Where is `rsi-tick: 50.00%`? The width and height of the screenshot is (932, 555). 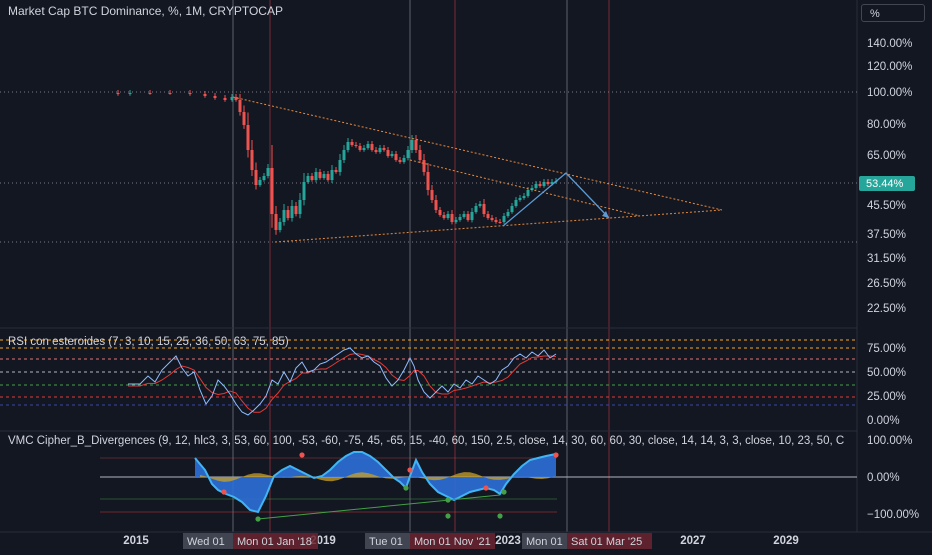 rsi-tick: 50.00% is located at coordinates (886, 373).